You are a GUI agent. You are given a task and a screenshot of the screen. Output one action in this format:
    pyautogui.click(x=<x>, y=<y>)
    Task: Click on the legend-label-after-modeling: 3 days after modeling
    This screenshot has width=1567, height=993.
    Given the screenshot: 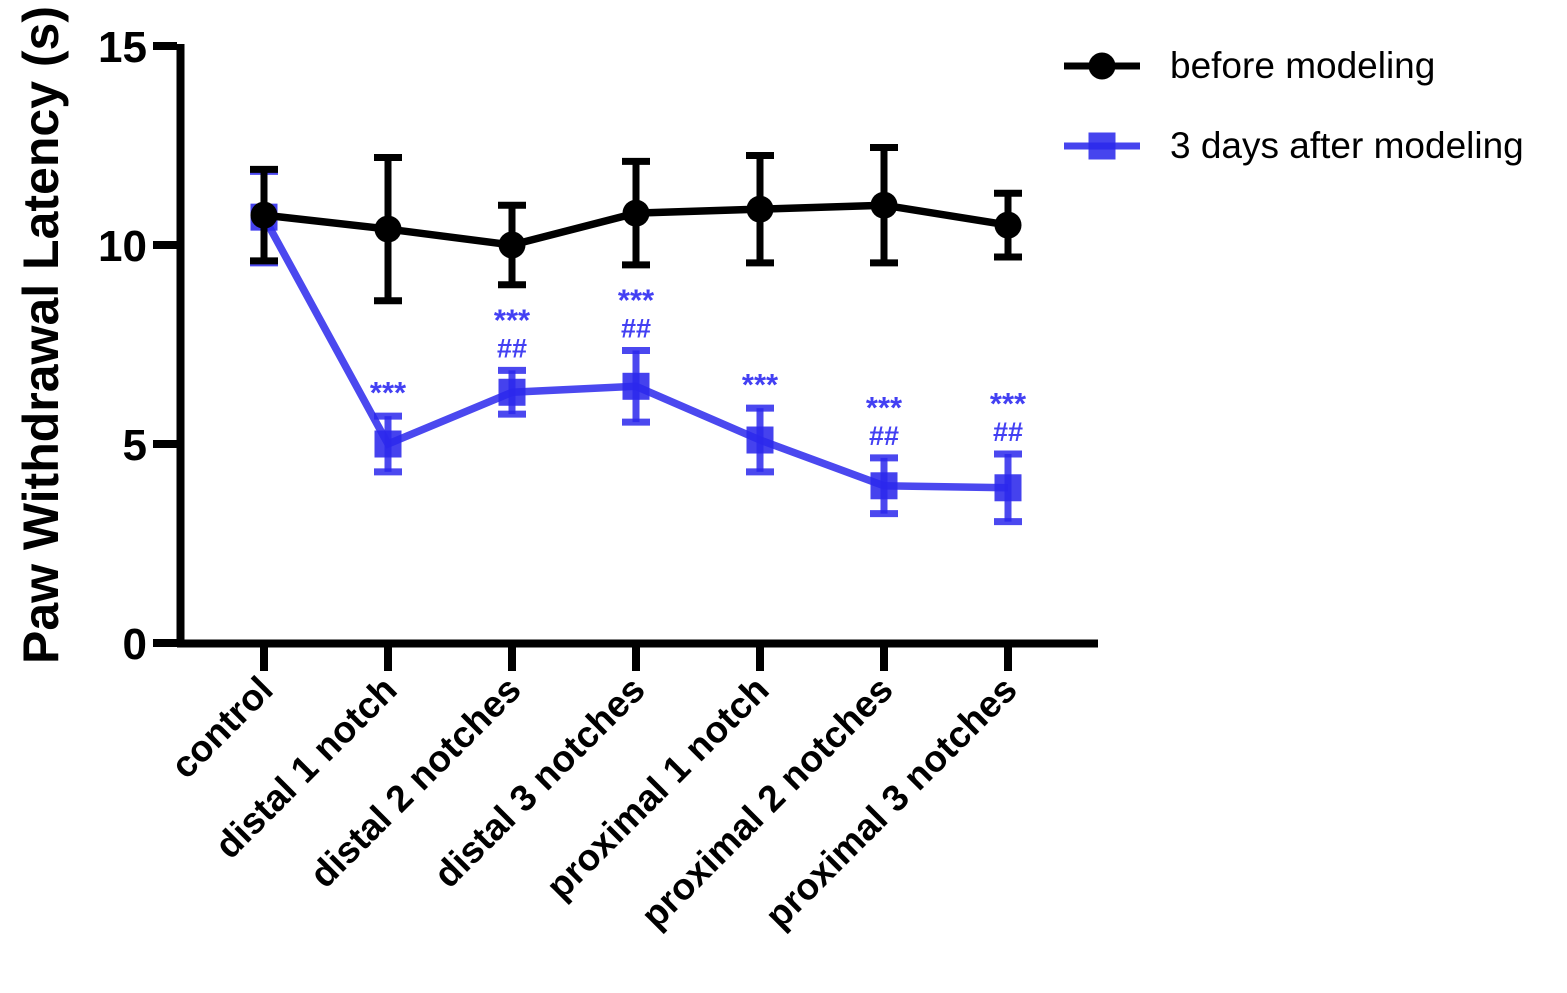 What is the action you would take?
    pyautogui.click(x=1347, y=145)
    